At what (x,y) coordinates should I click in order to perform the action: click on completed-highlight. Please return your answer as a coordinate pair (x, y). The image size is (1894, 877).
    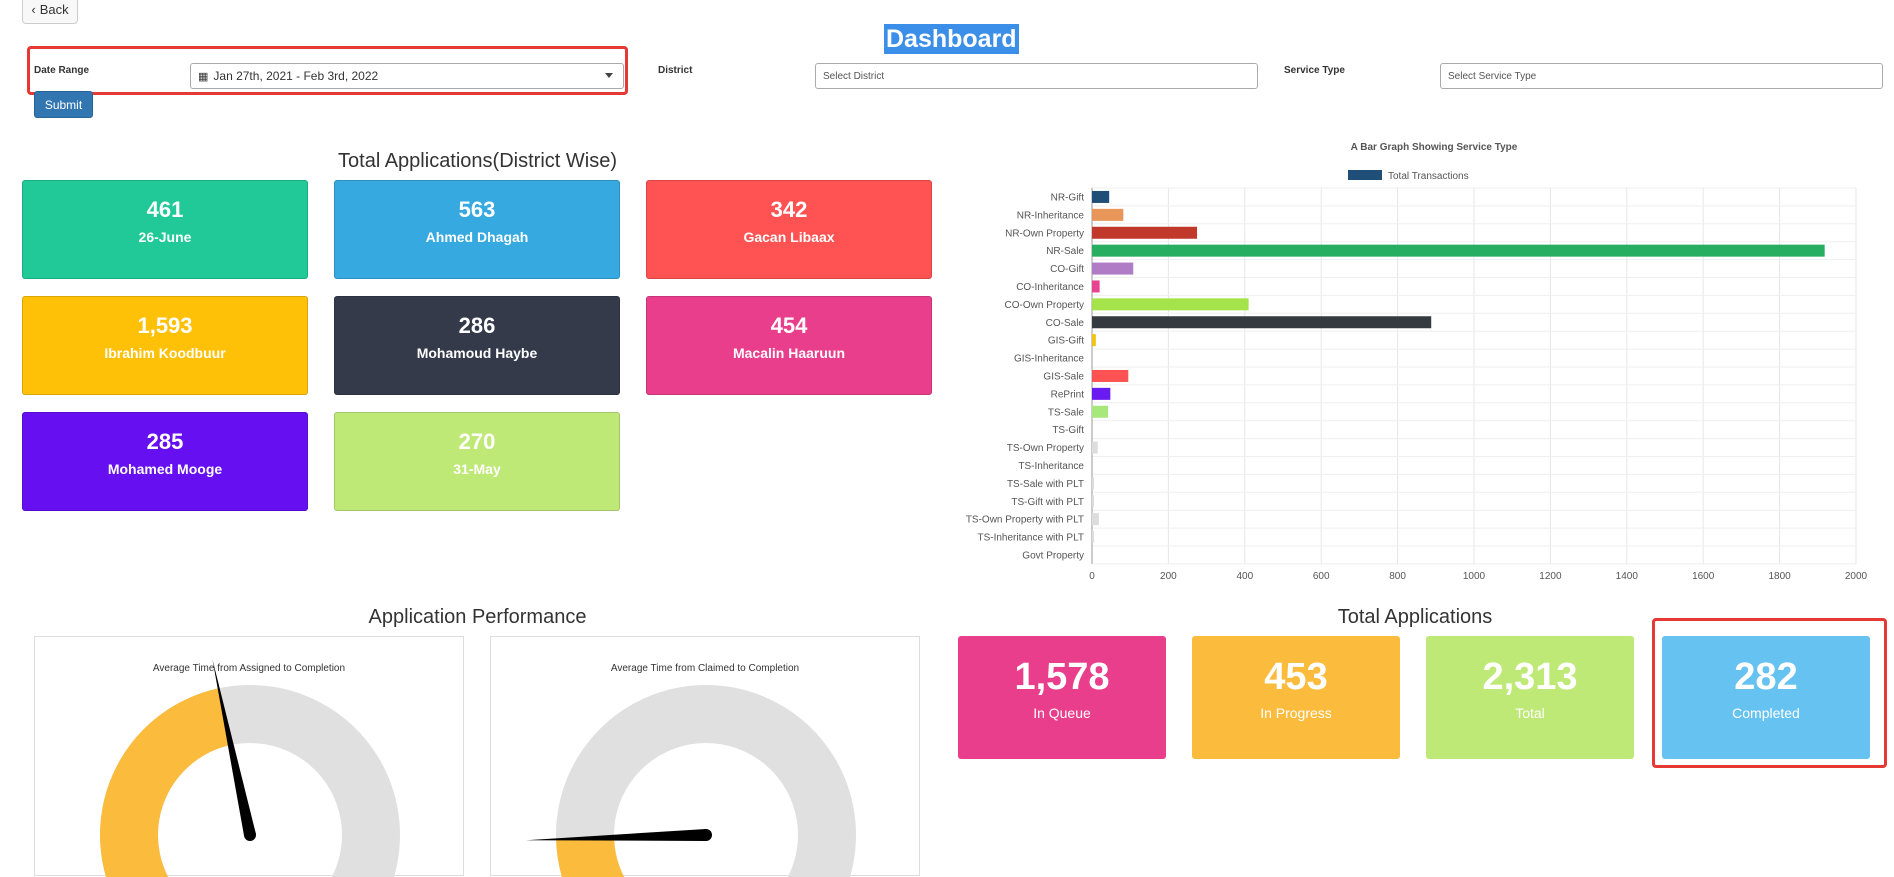
    Looking at the image, I should click on (1769, 693).